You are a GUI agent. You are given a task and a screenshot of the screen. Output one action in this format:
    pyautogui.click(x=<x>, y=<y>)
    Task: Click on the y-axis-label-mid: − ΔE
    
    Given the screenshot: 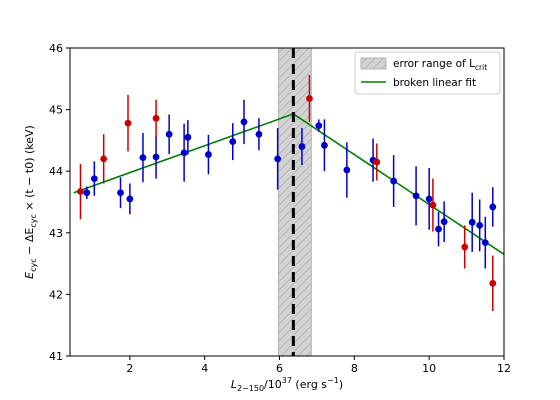 What is the action you would take?
    pyautogui.click(x=29, y=243)
    